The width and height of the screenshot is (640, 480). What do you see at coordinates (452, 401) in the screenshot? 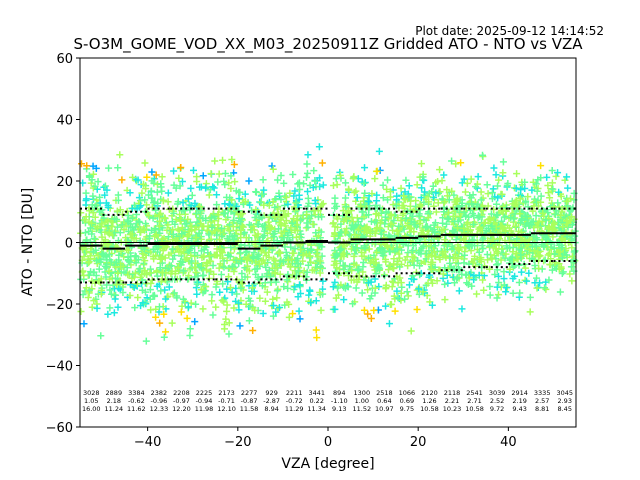
I see `bin-stat-value: 2.21` at bounding box center [452, 401].